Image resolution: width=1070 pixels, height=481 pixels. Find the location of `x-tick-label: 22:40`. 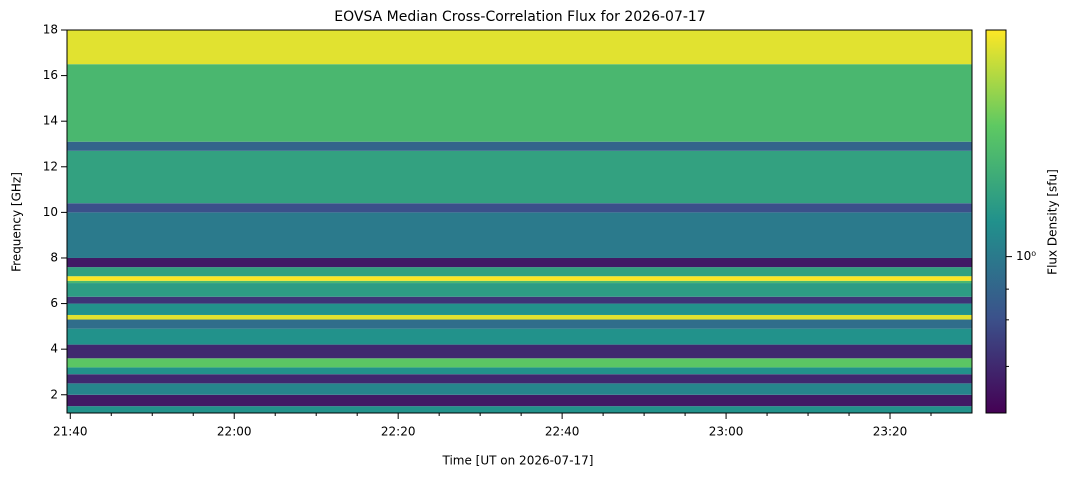

x-tick-label: 22:40 is located at coordinates (562, 432).